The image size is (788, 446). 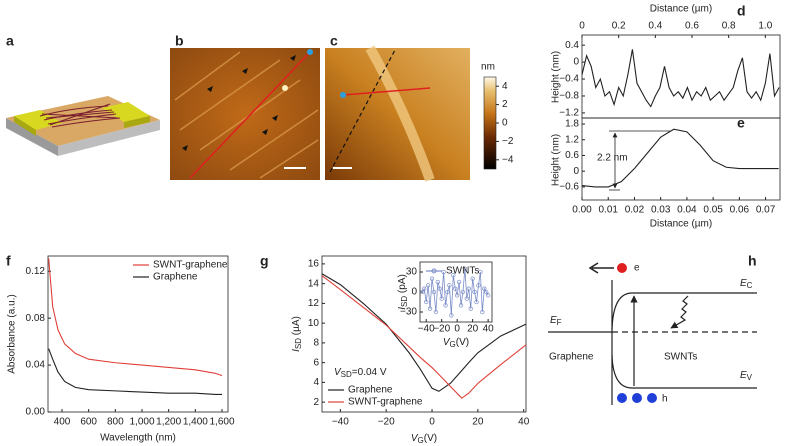 I want to click on x-tick-label: 0.07, so click(x=766, y=210).